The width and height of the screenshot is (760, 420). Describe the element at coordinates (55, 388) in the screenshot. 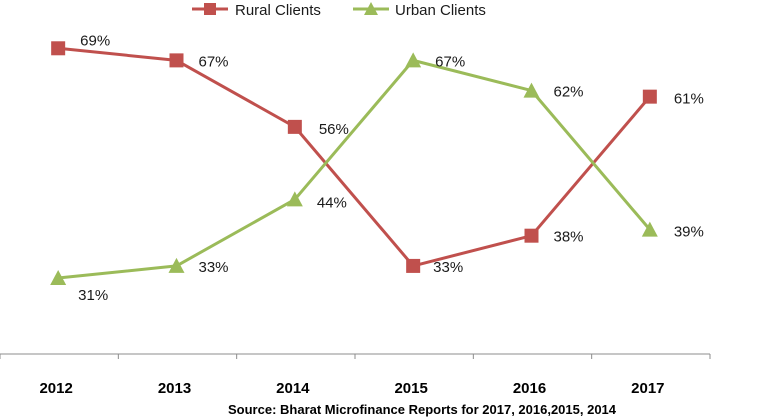

I see `x-tick-label: 2012` at that location.